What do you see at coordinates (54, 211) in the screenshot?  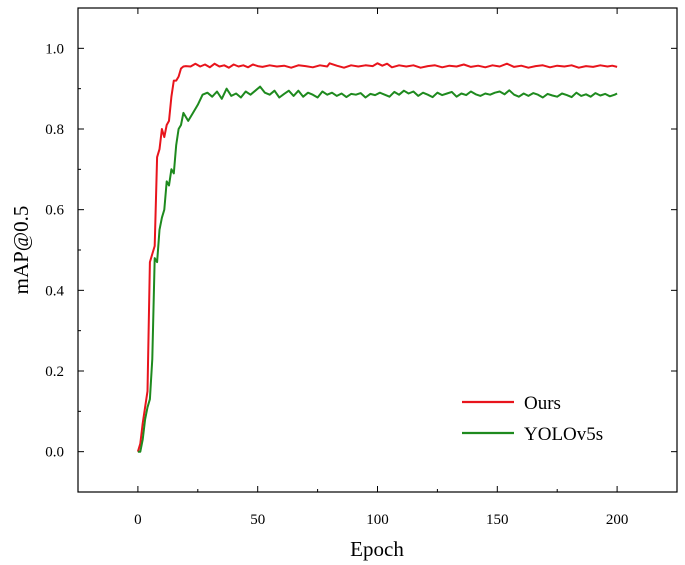 I see `y-tick-label: 0.6` at bounding box center [54, 211].